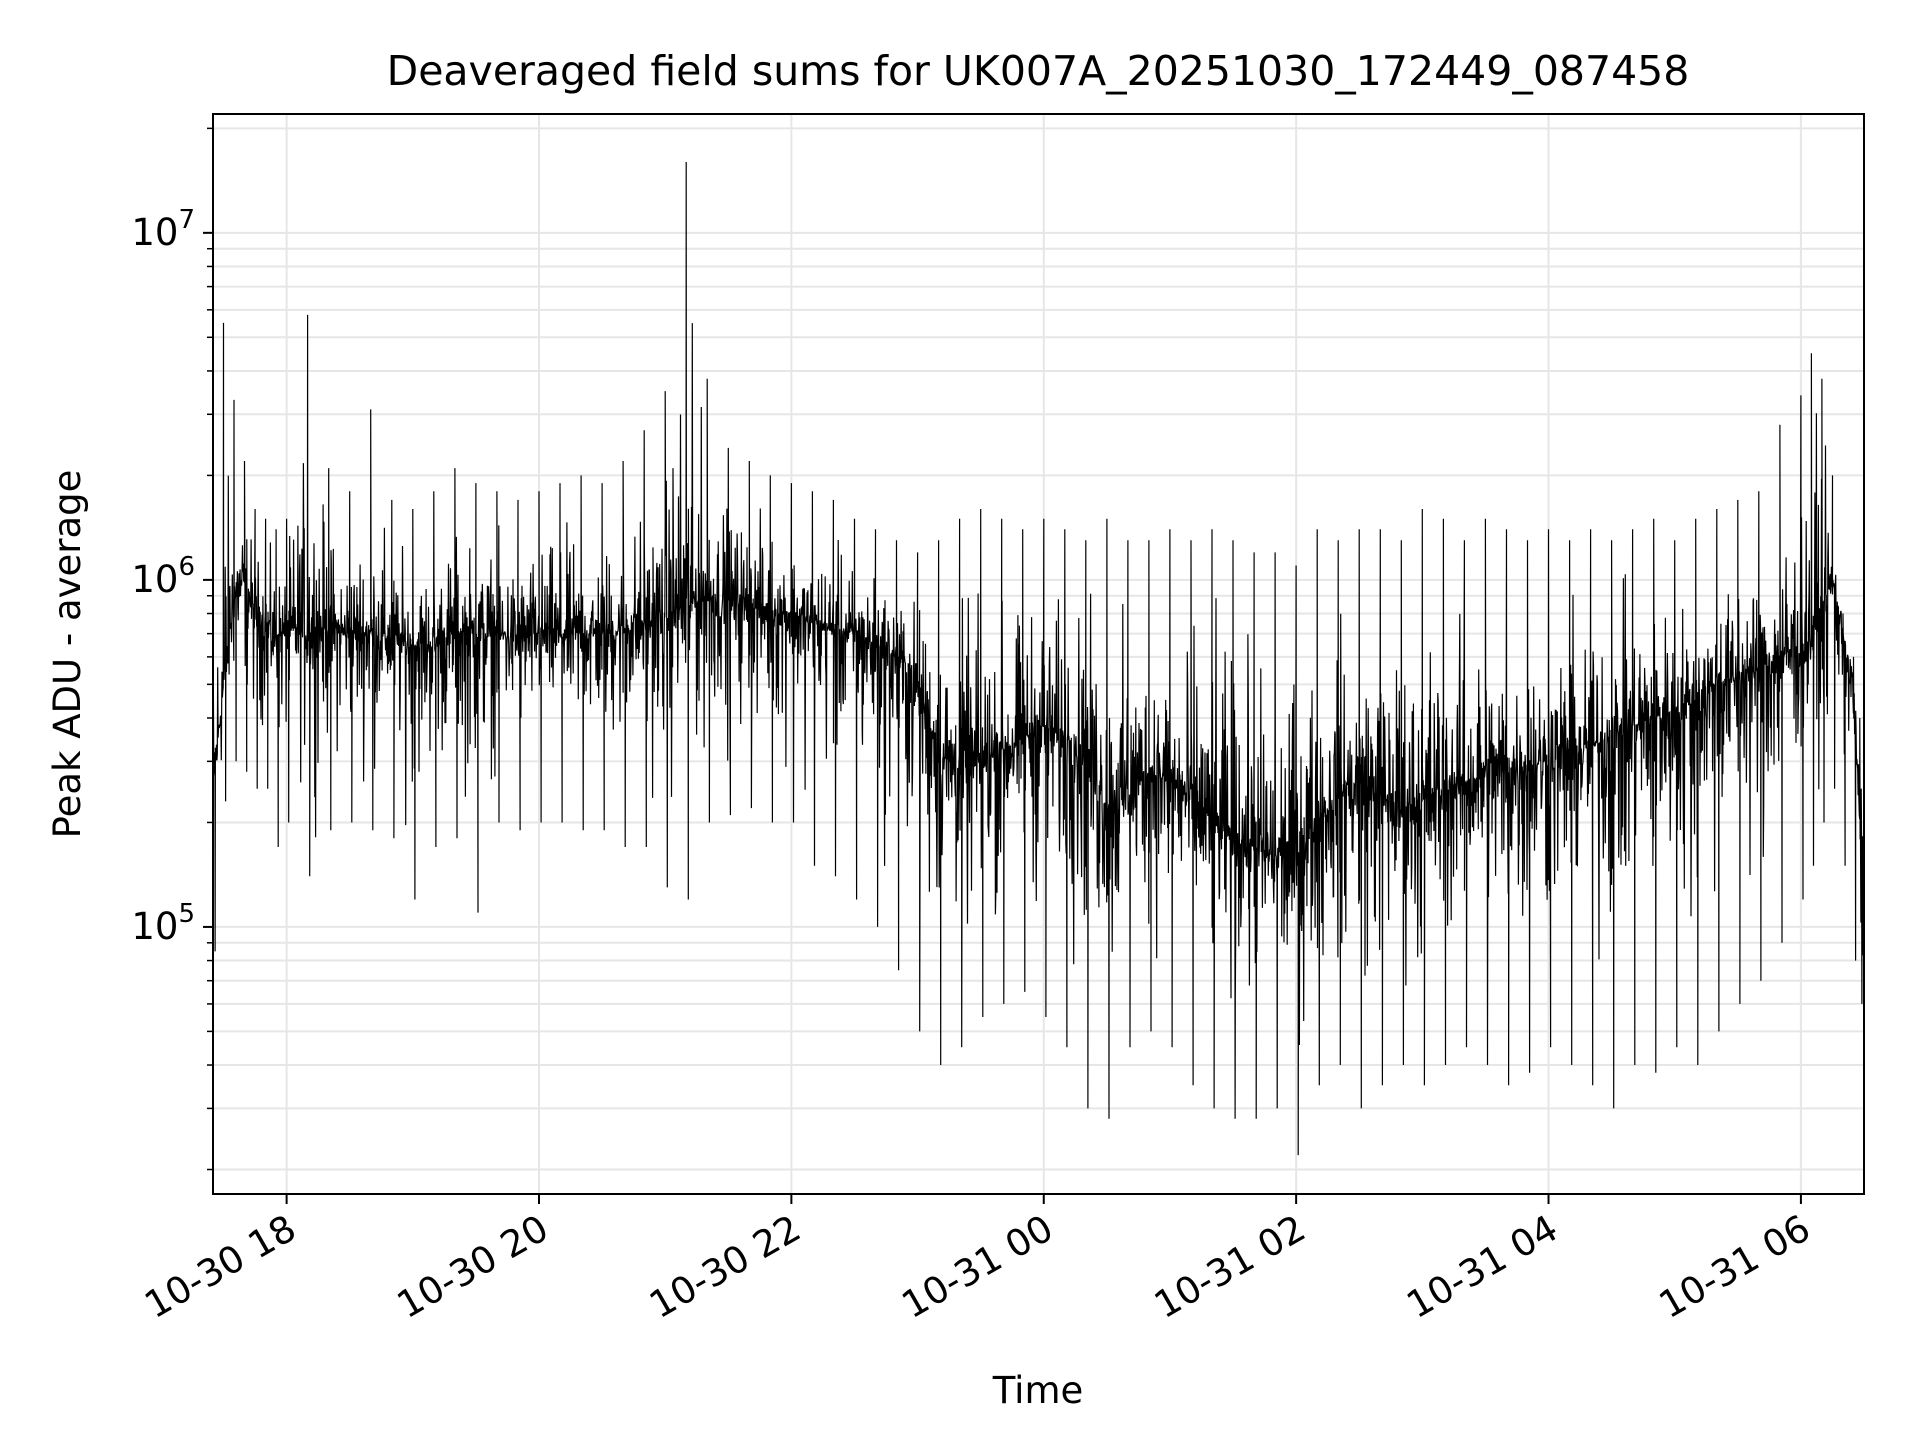  I want to click on y-tick-label: 10⁵, so click(163, 923).